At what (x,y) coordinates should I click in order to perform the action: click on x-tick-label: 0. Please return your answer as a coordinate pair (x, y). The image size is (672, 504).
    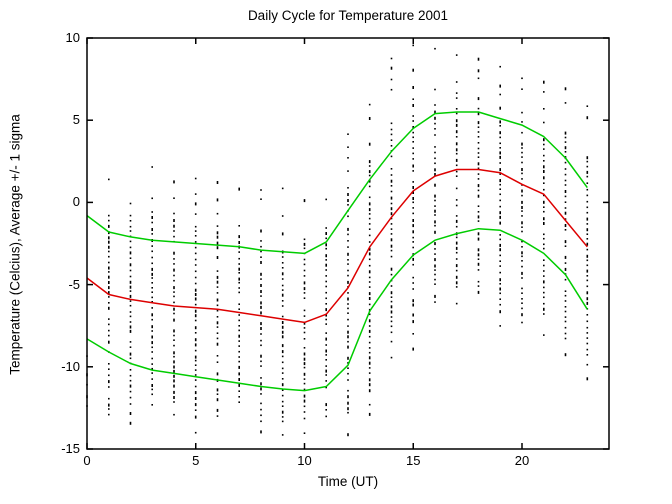
    Looking at the image, I should click on (87, 460).